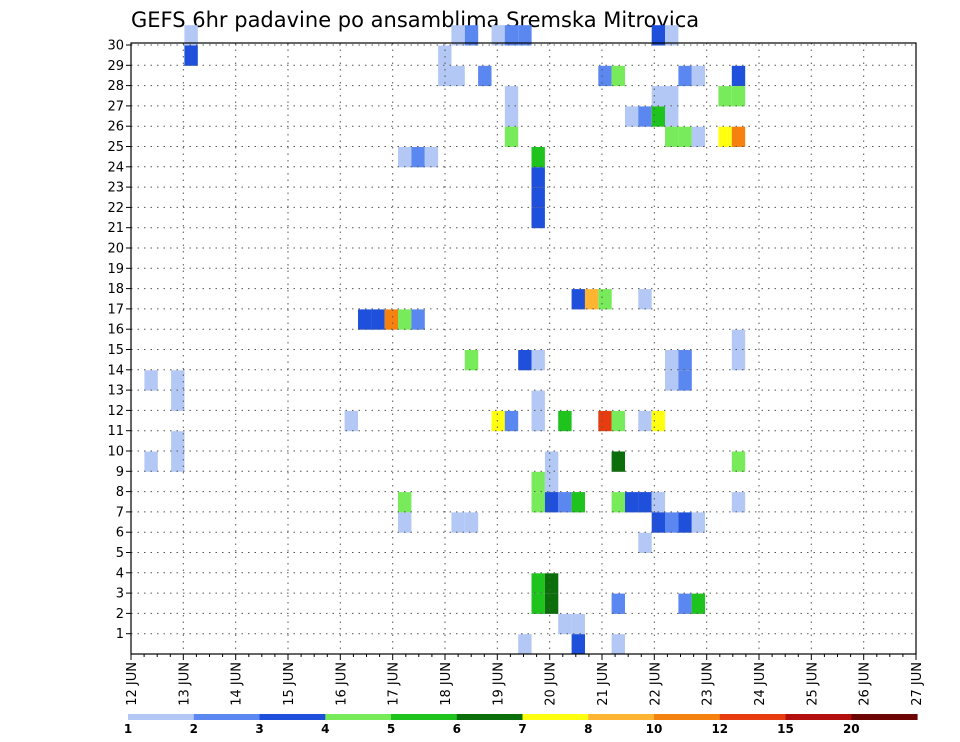 The height and width of the screenshot is (742, 960). What do you see at coordinates (115, 208) in the screenshot?
I see `y-tick-label: 22` at bounding box center [115, 208].